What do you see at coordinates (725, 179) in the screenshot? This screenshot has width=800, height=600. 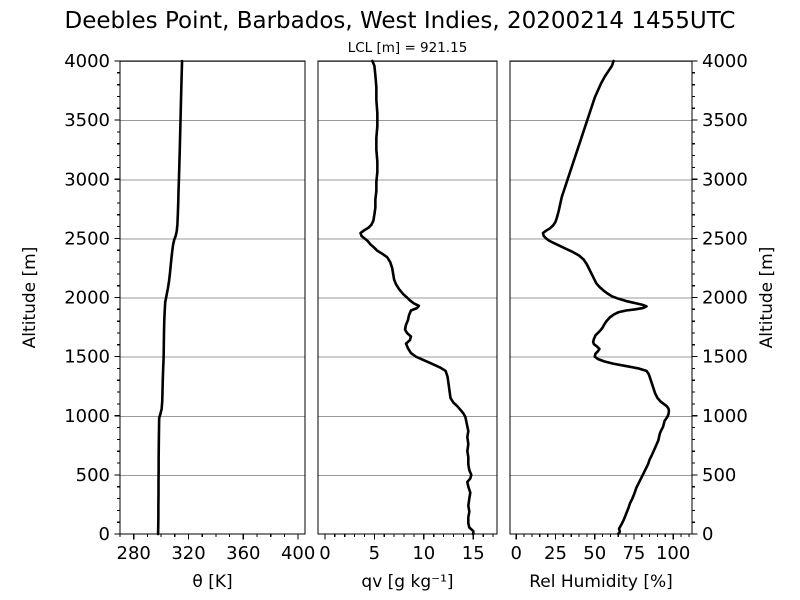 I see `yticklabel-right-3000: 3000` at bounding box center [725, 179].